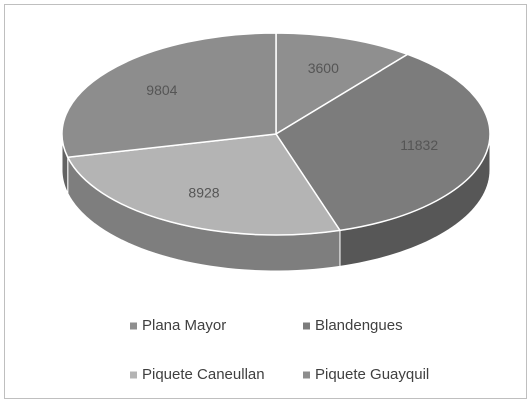 This screenshot has height=403, width=531. I want to click on legend-label: Blandengues, so click(359, 325).